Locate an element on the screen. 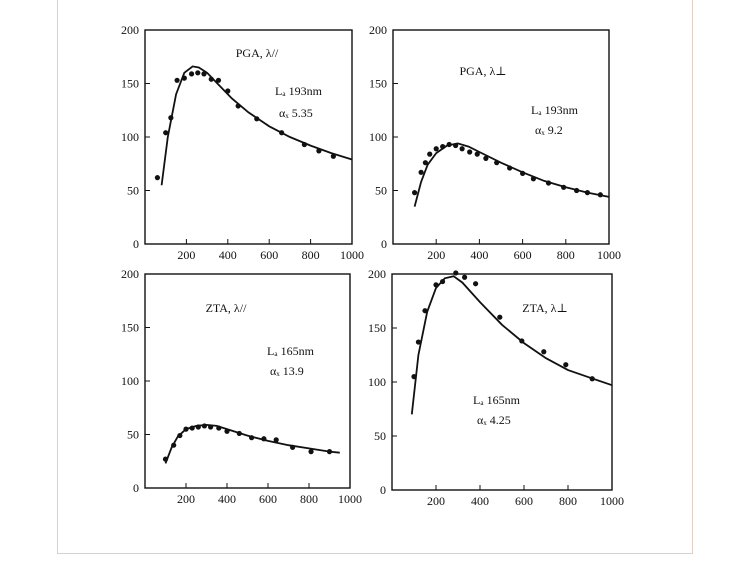 Image resolution: width=750 pixels, height=573 pixels. chart-title: PGA, λ// is located at coordinates (257, 53).